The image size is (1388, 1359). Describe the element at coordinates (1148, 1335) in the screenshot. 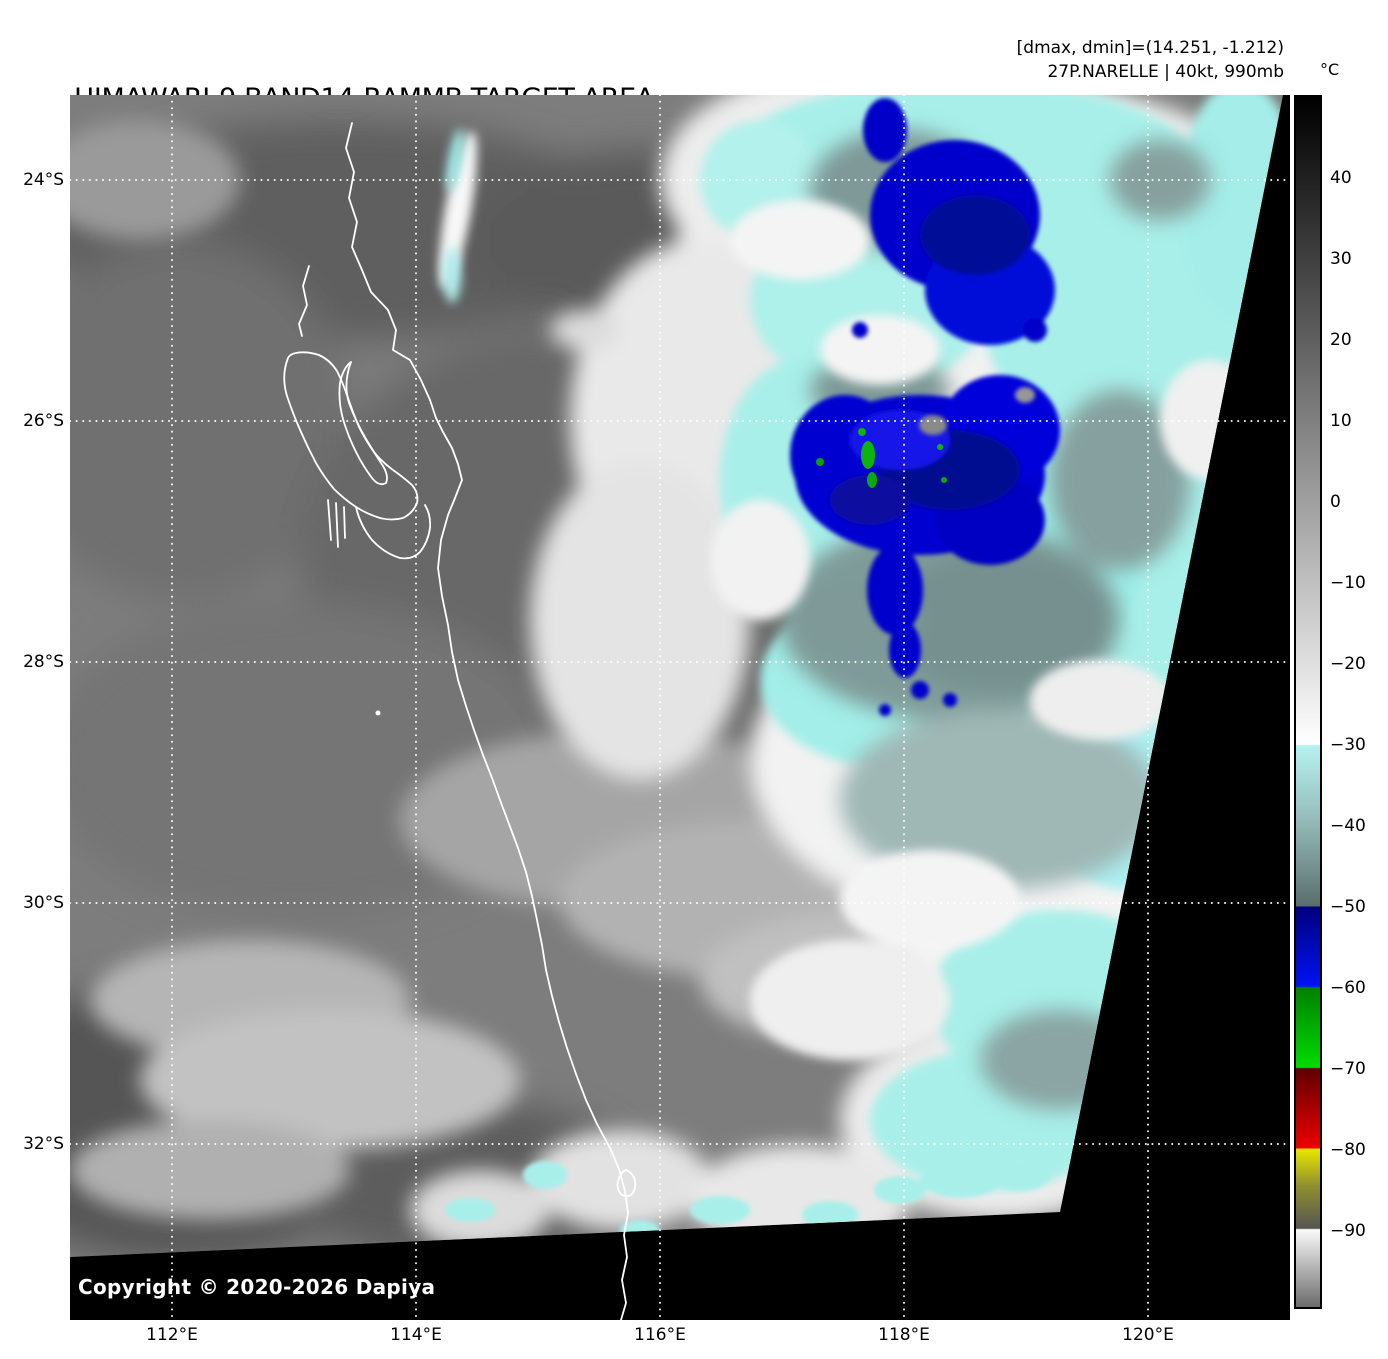

I see `lon-label-120e: 120°E` at that location.